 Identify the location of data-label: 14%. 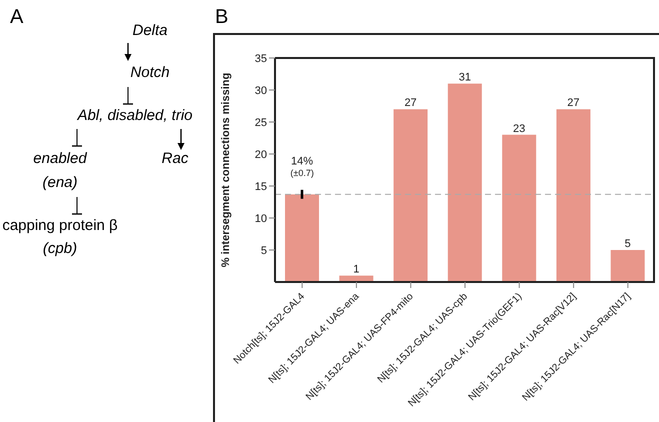
(302, 161).